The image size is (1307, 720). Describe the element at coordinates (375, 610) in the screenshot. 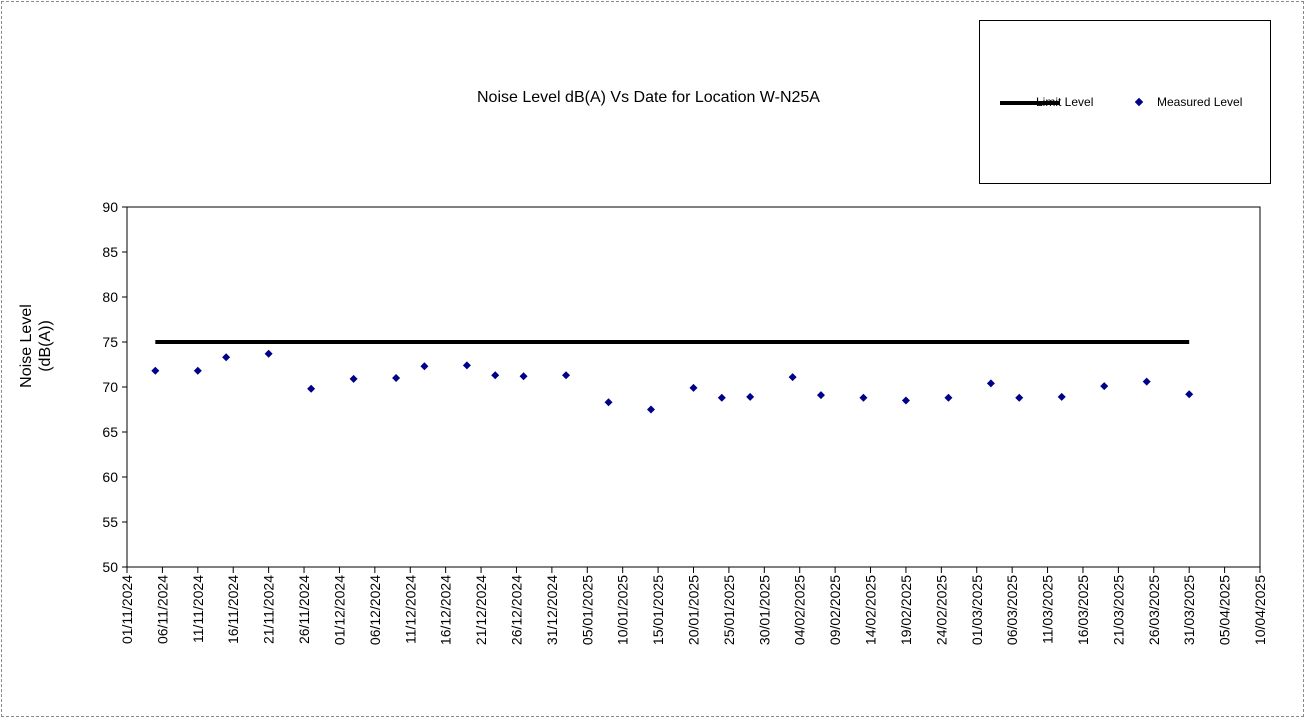

I see `x-tick-label: 06/12/2024` at that location.